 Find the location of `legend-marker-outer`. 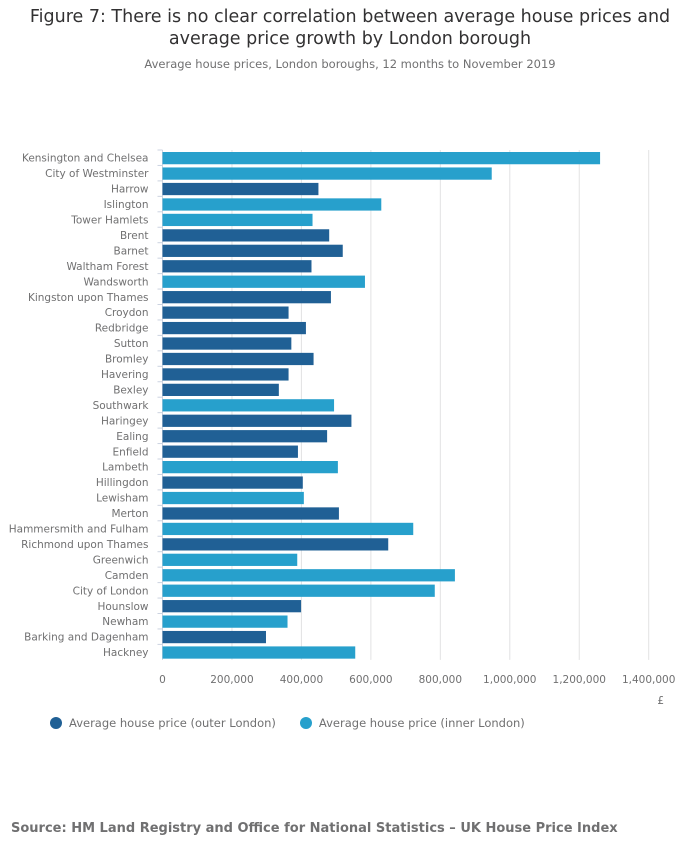

legend-marker-outer is located at coordinates (56, 723).